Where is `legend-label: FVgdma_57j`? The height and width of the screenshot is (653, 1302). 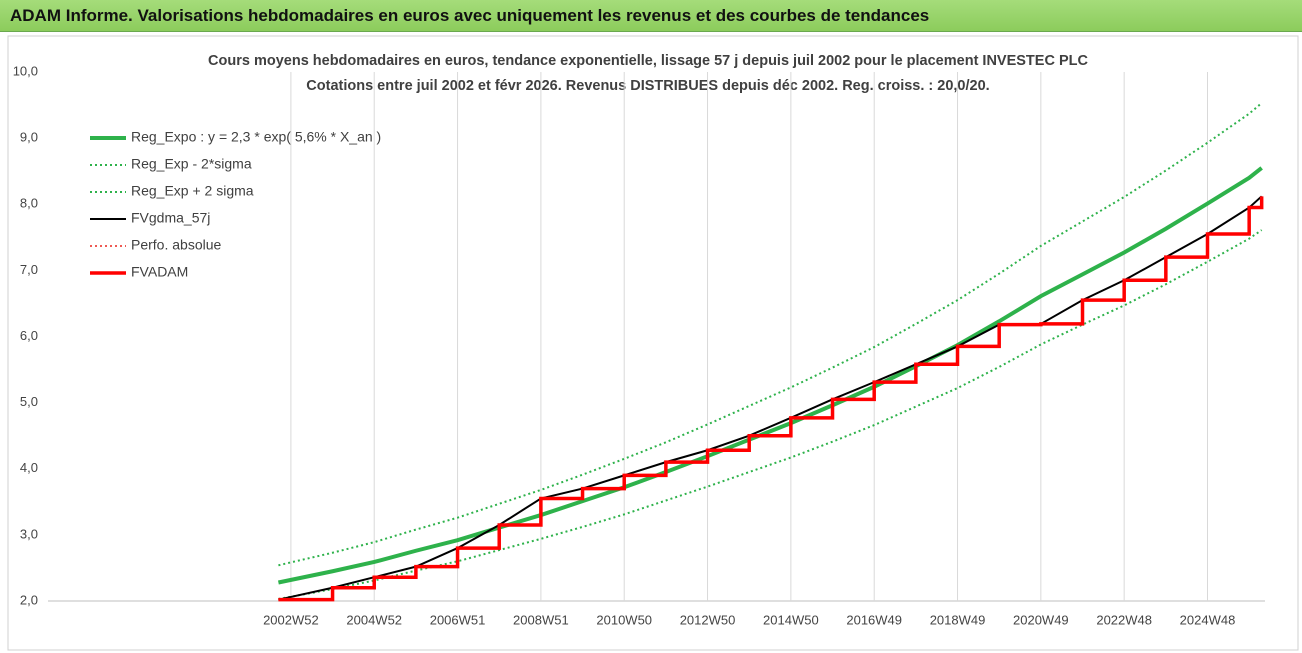
legend-label: FVgdma_57j is located at coordinates (170, 218).